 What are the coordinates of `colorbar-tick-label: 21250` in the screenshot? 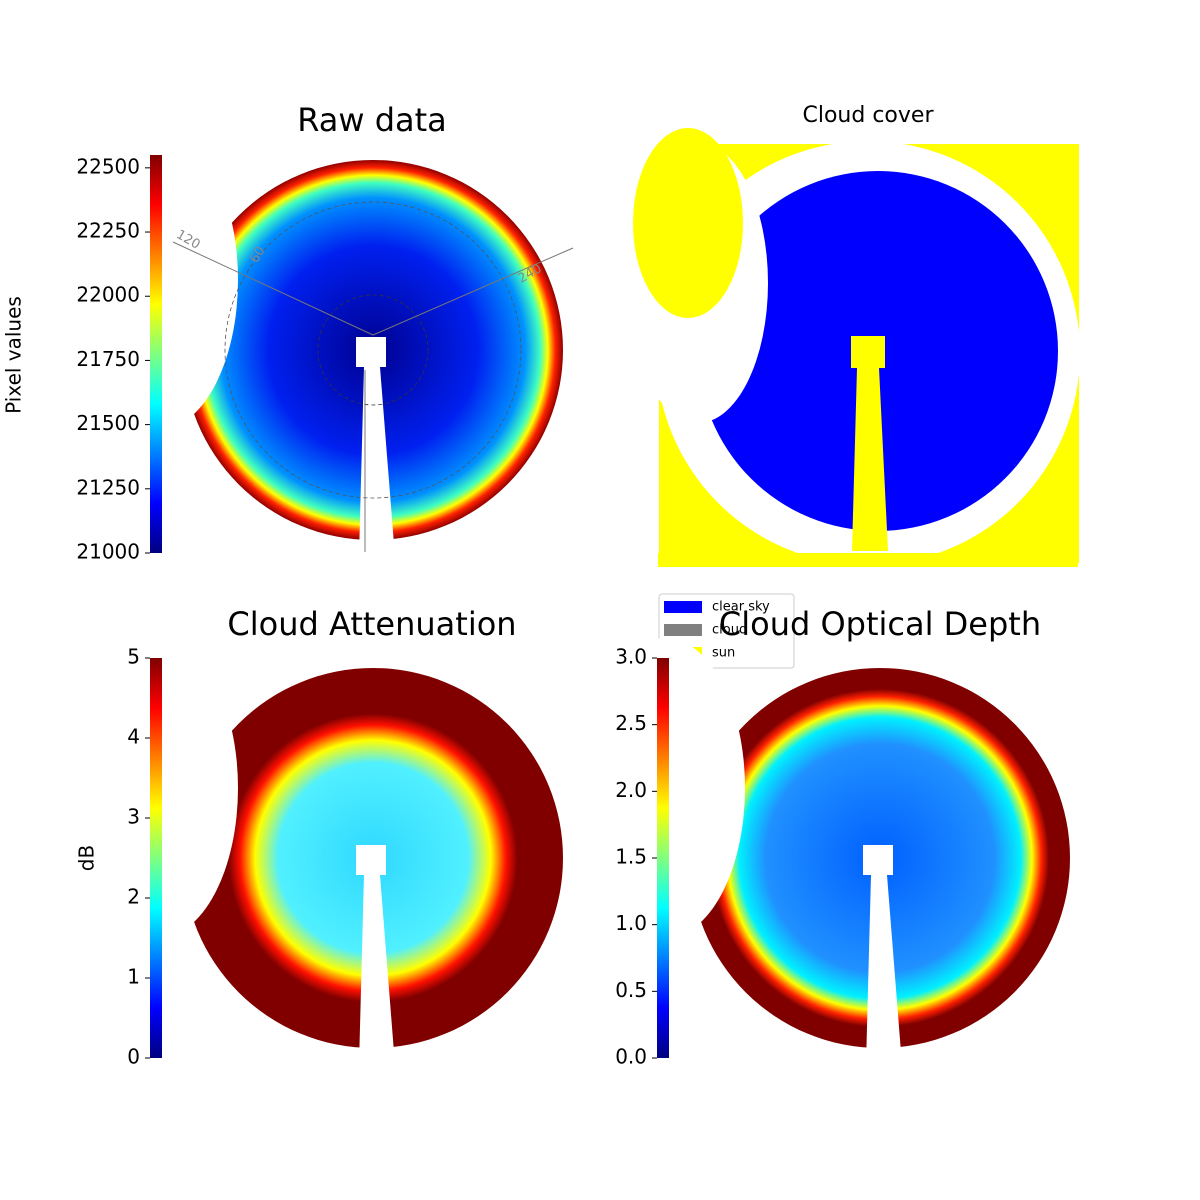 It's located at (108, 487).